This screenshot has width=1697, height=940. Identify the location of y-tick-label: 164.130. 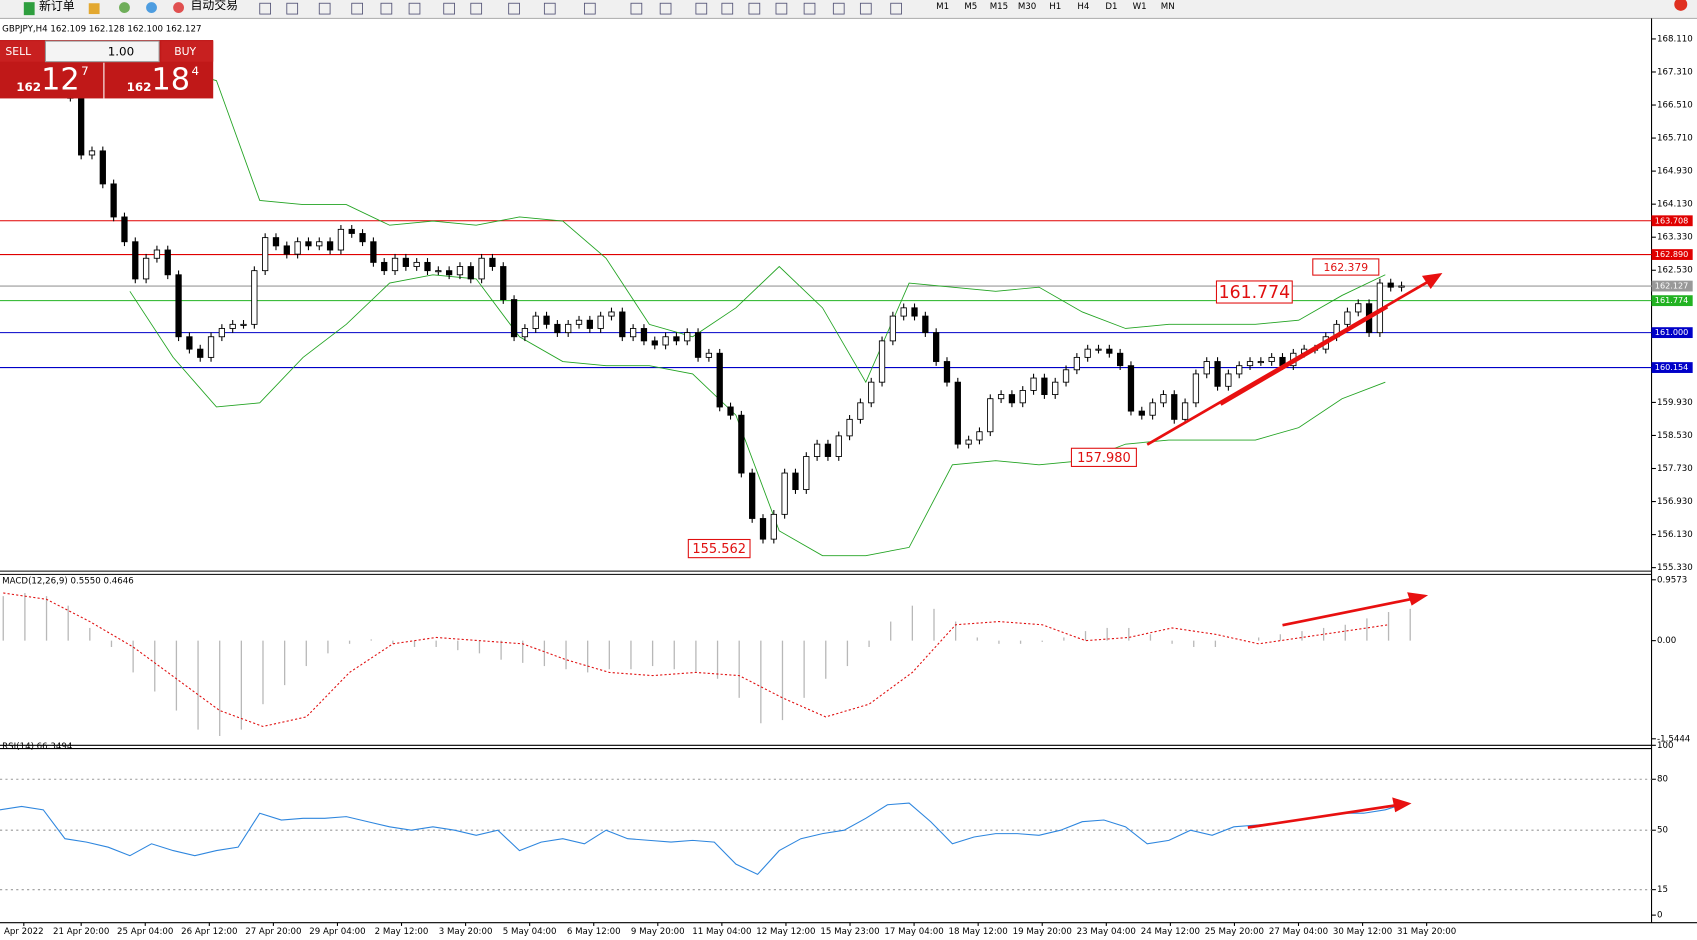
(1675, 205).